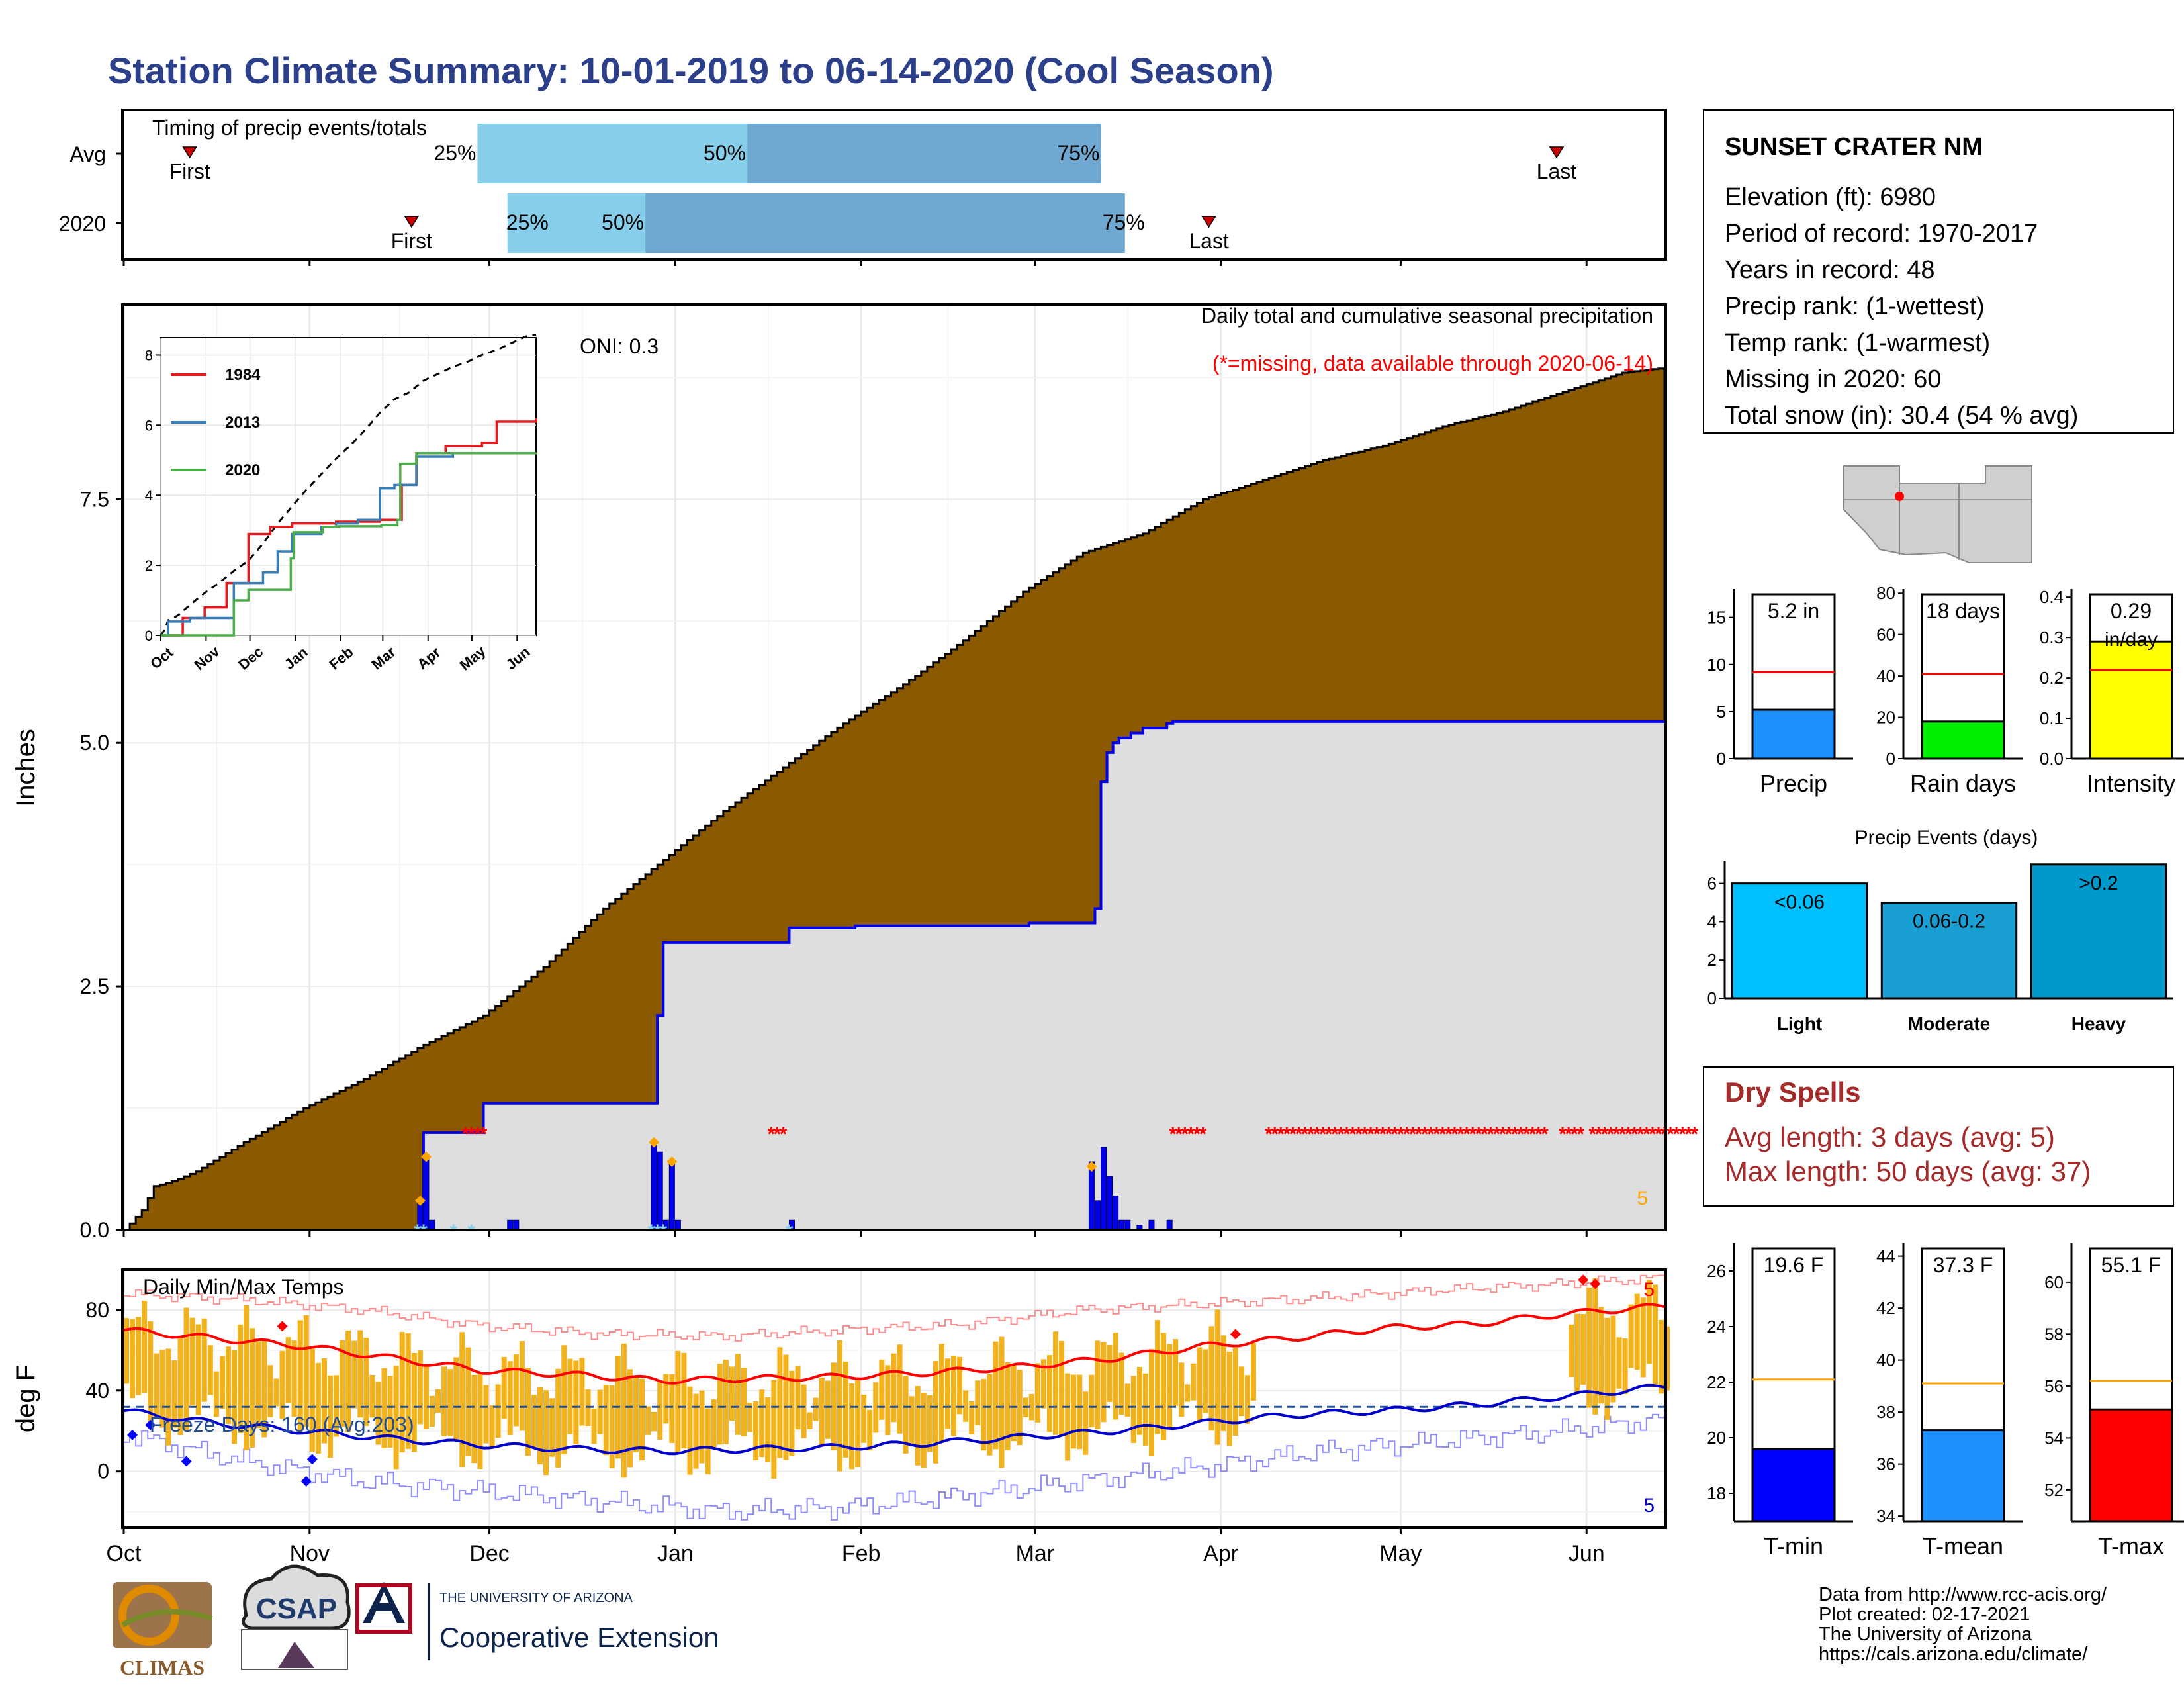 This screenshot has height=1688, width=2184. What do you see at coordinates (296, 1617) in the screenshot?
I see `csap-logo: CSAP` at bounding box center [296, 1617].